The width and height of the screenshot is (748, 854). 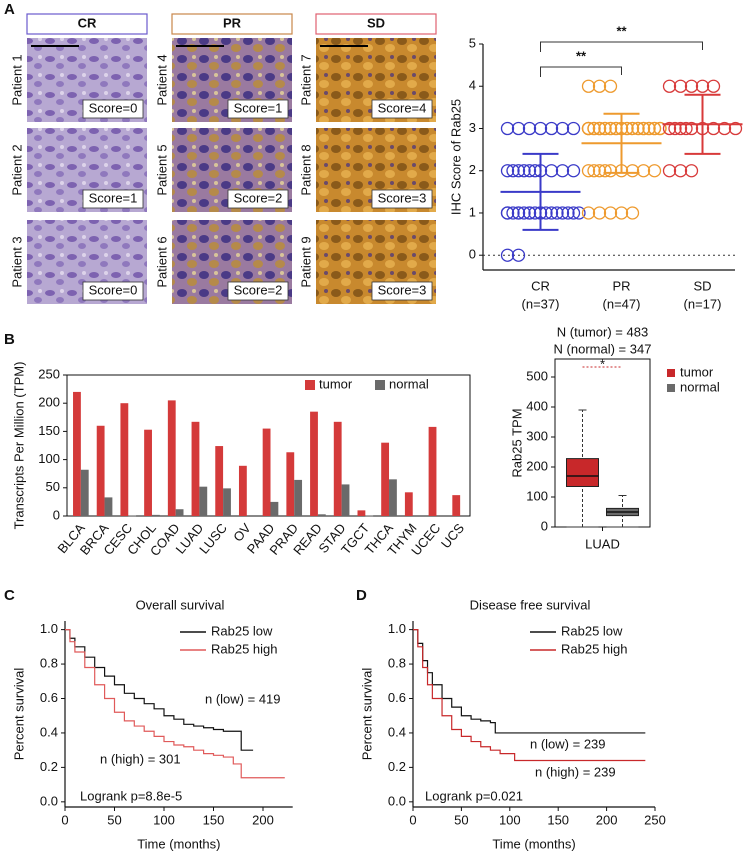 What do you see at coordinates (530, 604) in the screenshot?
I see `chart-title: Disease free survival` at bounding box center [530, 604].